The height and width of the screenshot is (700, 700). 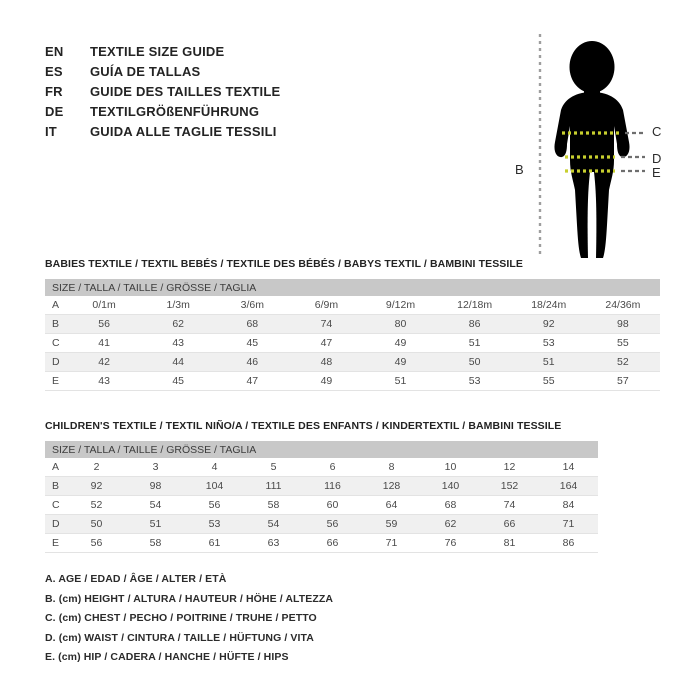 What do you see at coordinates (326, 343) in the screenshot?
I see `table-cell: 47` at bounding box center [326, 343].